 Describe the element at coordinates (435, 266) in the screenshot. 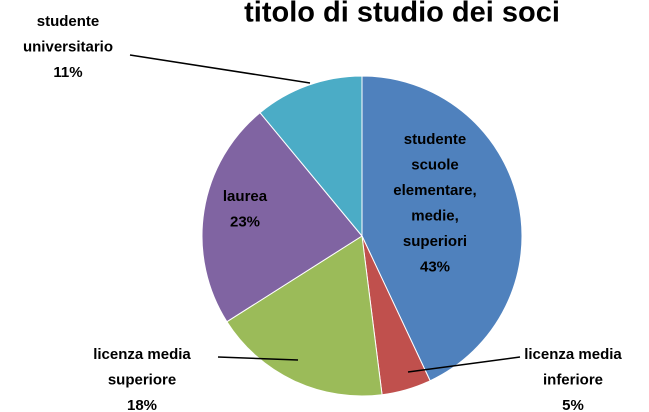

I see `slice-value-label: 43%` at that location.